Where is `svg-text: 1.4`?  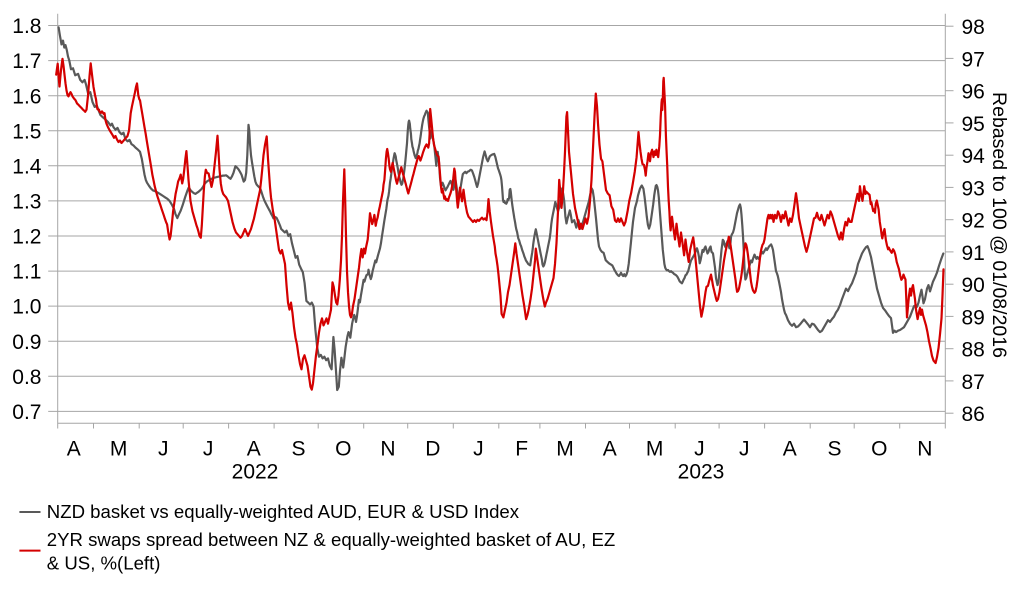 svg-text: 1.4 is located at coordinates (27, 166).